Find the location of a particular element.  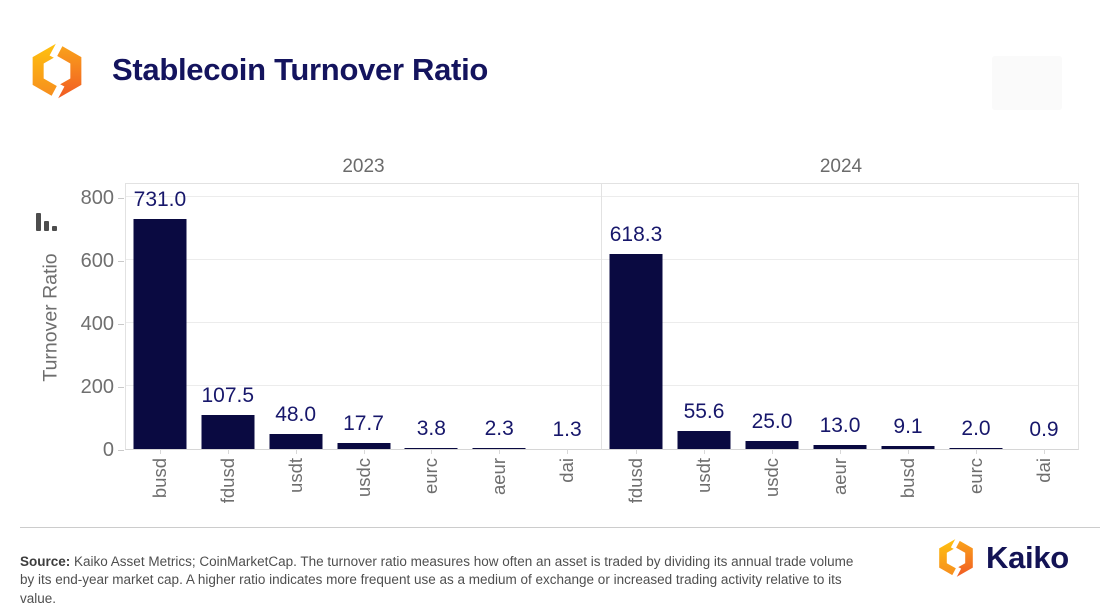

bar-value-label: 17.7 is located at coordinates (363, 424).